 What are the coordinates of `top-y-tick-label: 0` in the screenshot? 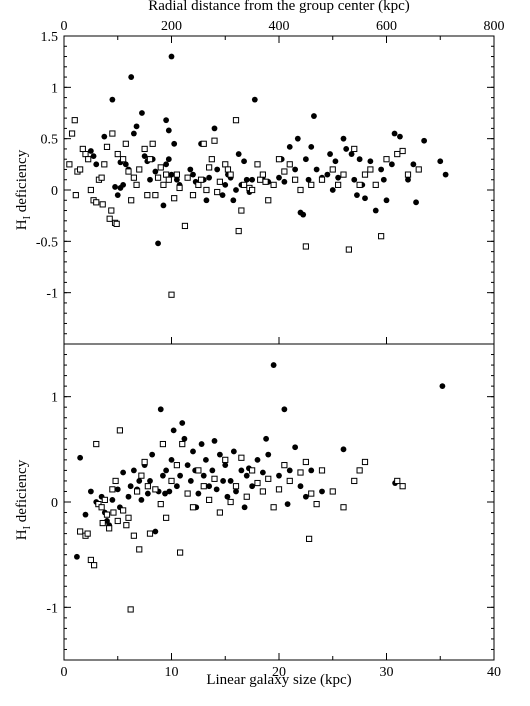 It's located at (54, 191).